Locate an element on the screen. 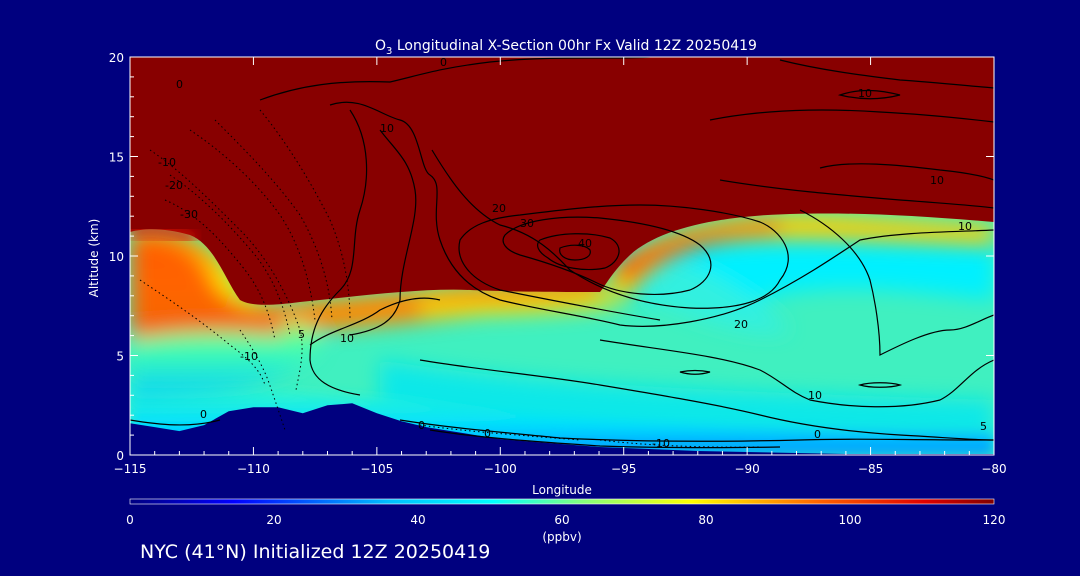 The image size is (1080, 576). x-axis-label: Longitude is located at coordinates (562, 490).